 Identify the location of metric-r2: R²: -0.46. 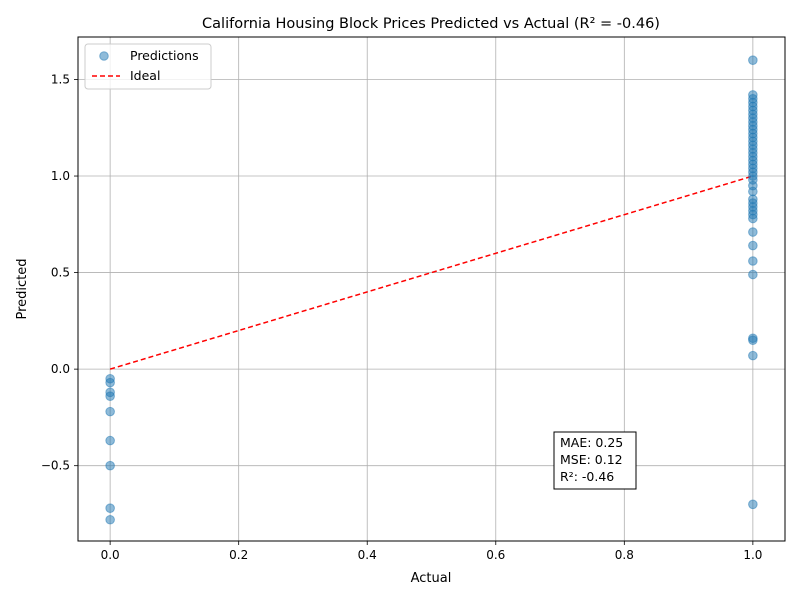
(587, 476).